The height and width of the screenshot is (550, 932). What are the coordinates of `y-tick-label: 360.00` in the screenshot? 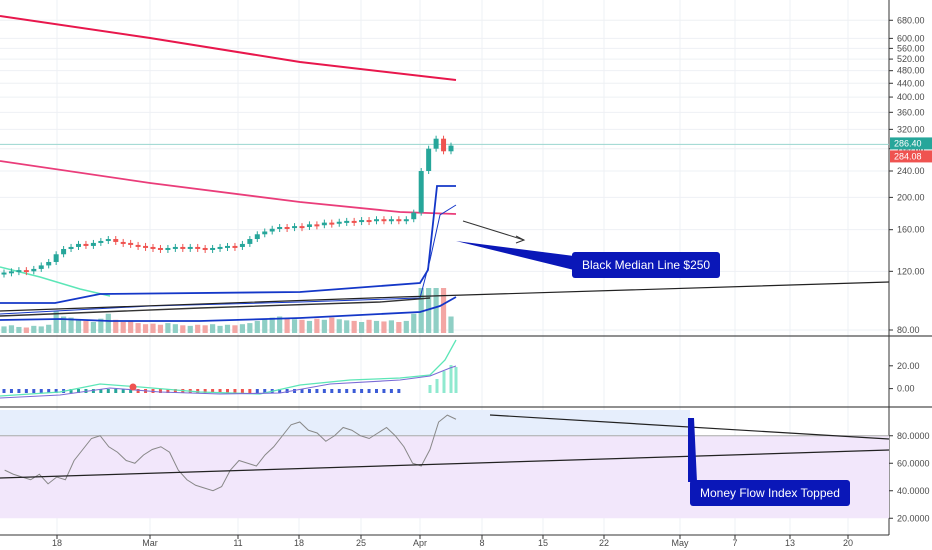 It's located at (911, 112).